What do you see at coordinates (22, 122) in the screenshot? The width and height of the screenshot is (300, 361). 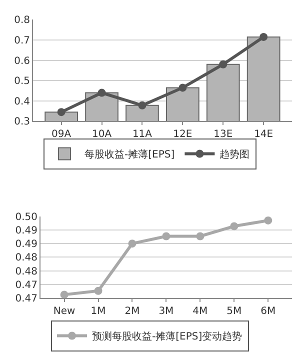 I see `y-tick-label: 0.3` at bounding box center [22, 122].